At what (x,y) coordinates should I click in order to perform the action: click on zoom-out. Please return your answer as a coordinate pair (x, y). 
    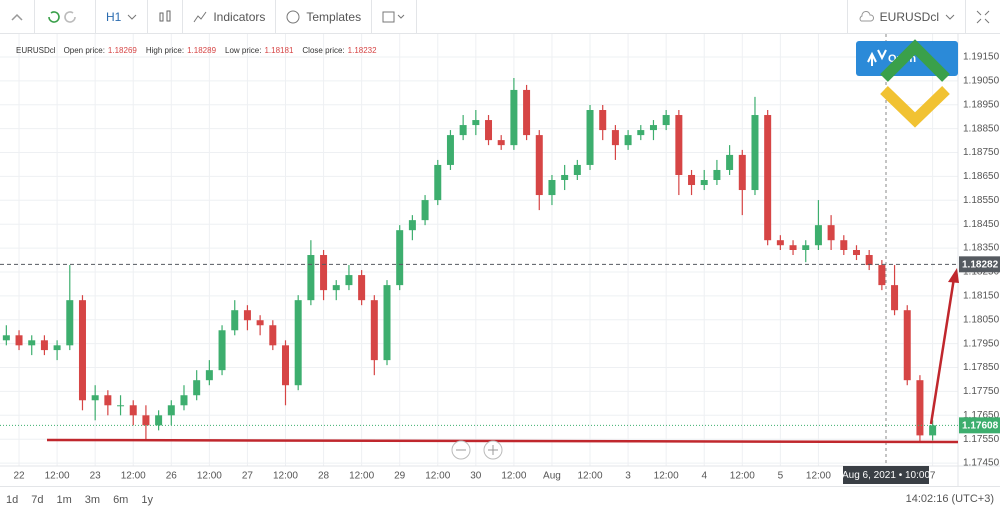
    Looking at the image, I should click on (461, 450).